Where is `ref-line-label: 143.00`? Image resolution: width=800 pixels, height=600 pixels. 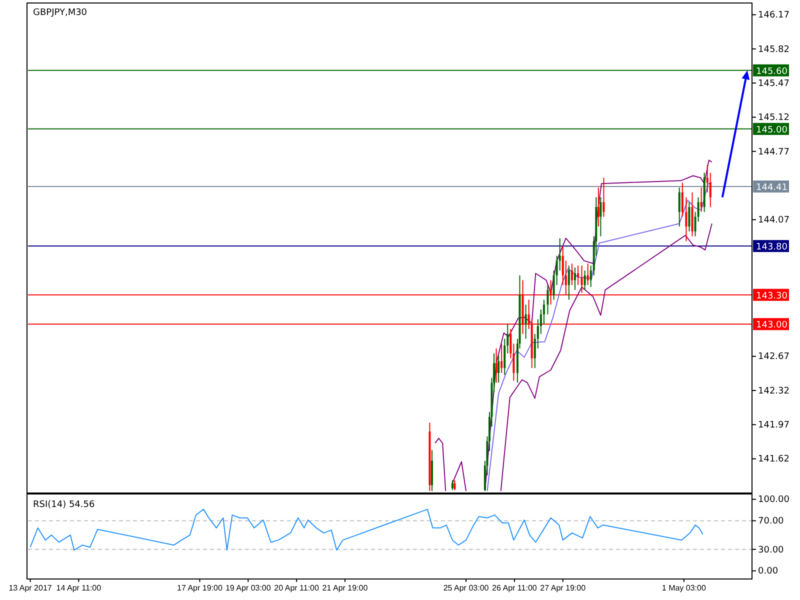
ref-line-label: 143.00 is located at coordinates (772, 325).